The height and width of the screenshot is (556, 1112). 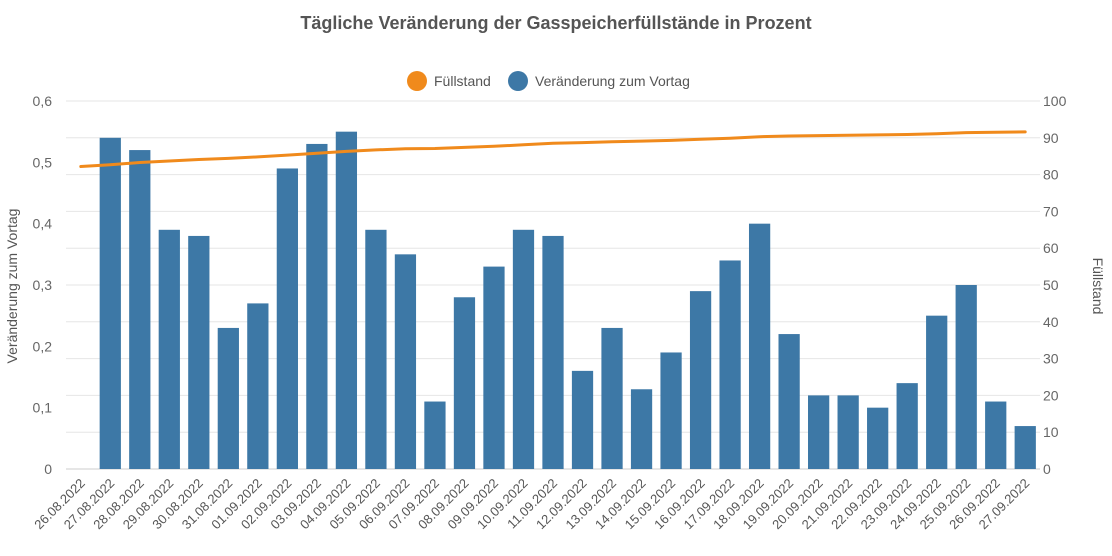 I want to click on legend: Füllstand Veränderung zum Vortag, so click(x=548, y=81).